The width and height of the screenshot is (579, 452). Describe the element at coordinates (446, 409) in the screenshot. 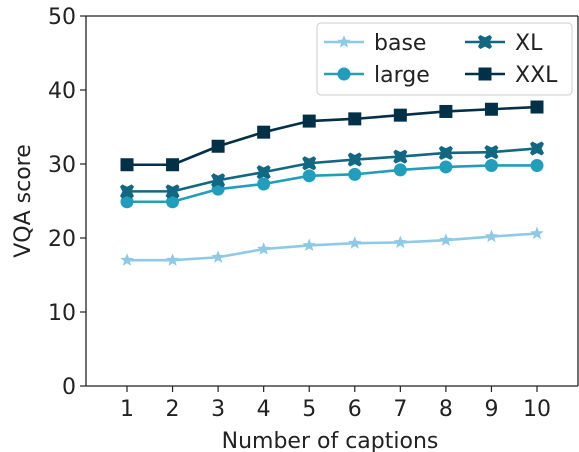

I see `x-tick-label: 8` at that location.